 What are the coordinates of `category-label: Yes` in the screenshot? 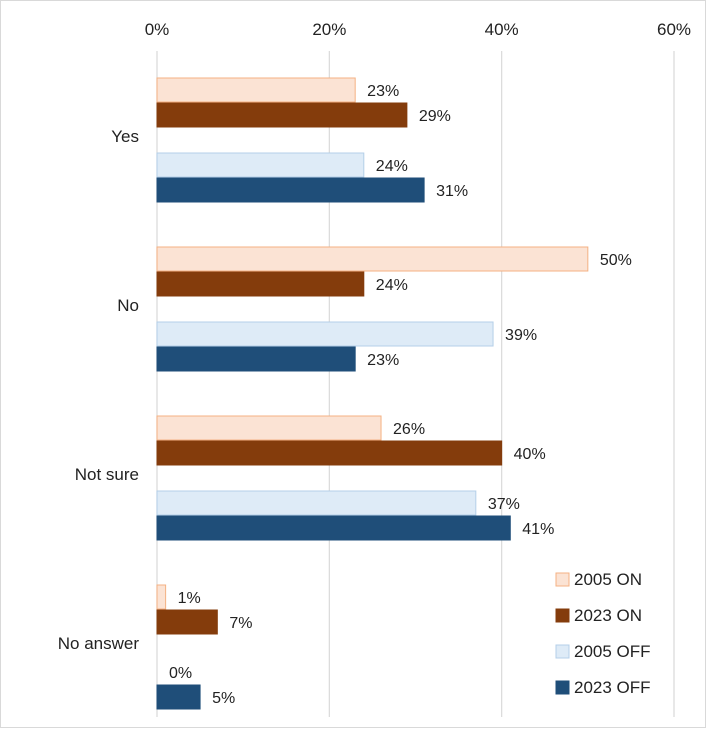 It's located at (125, 136).